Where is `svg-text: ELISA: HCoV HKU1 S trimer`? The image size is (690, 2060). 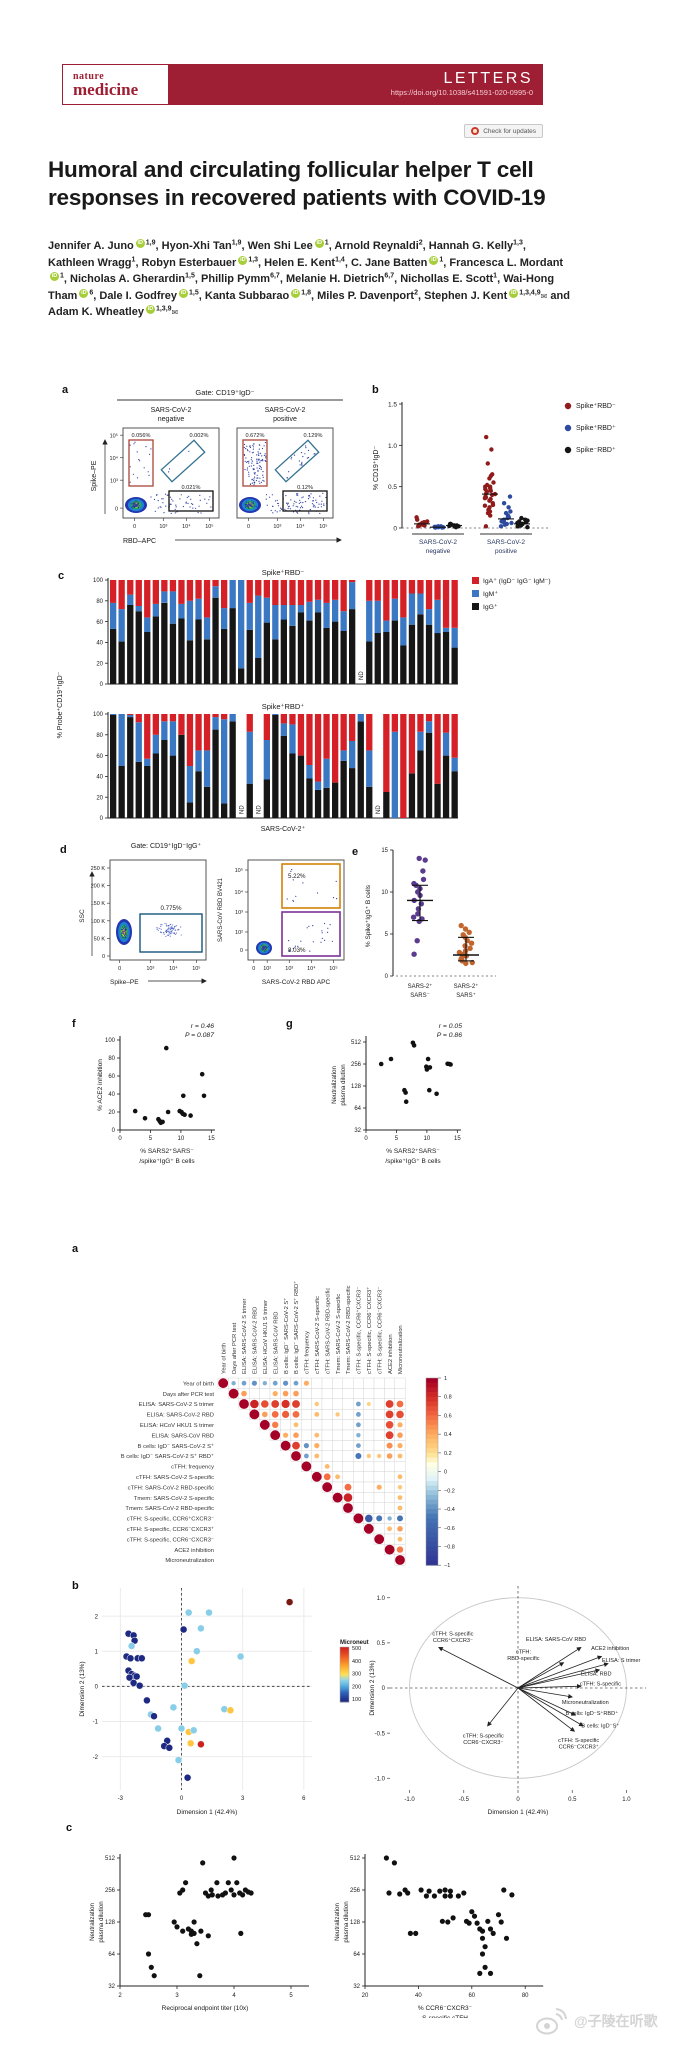
svg-text: ELISA: HCoV HKU1 S trimer is located at coordinates (177, 1426).